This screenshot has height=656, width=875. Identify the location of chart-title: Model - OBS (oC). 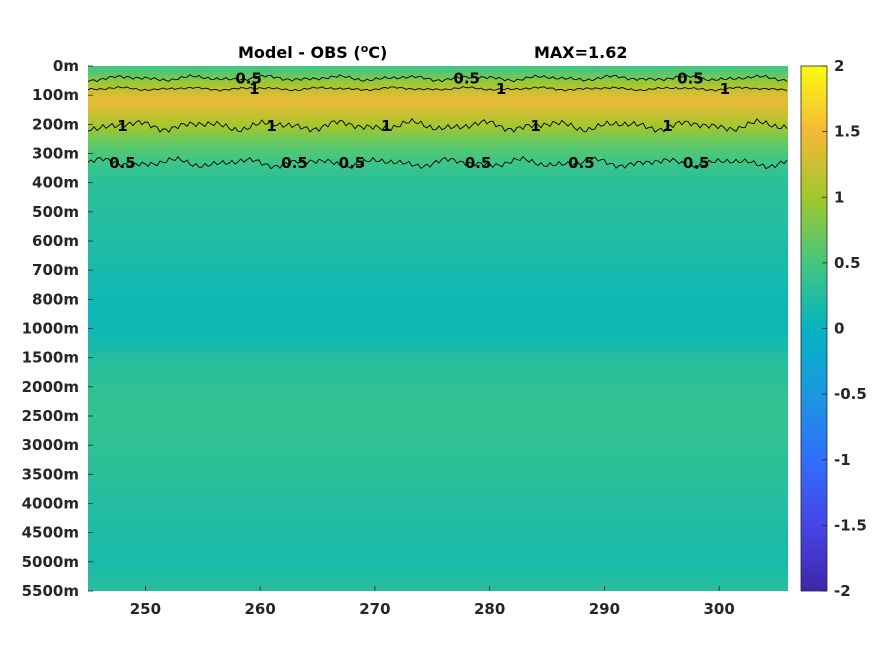
(312, 52).